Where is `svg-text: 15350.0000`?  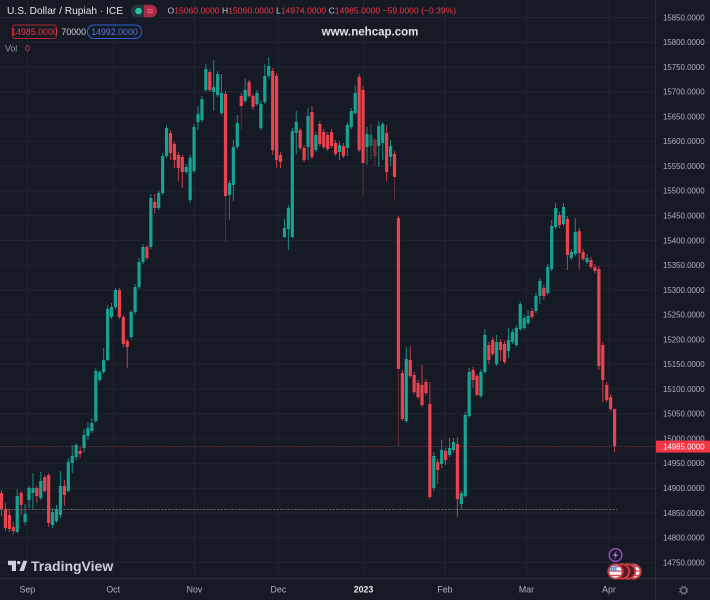 svg-text: 15350.0000 is located at coordinates (684, 265).